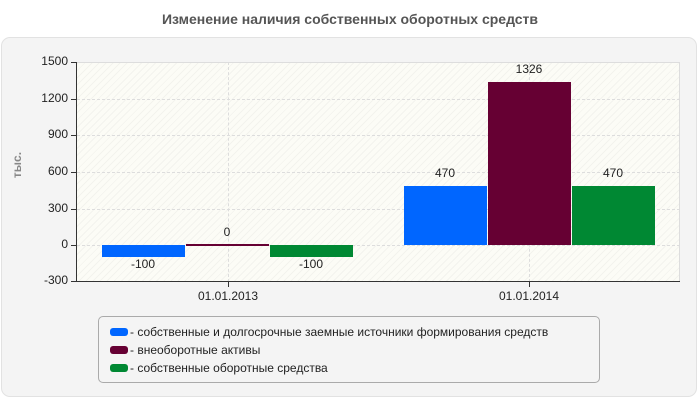  I want to click on value-label: 1326, so click(529, 69).